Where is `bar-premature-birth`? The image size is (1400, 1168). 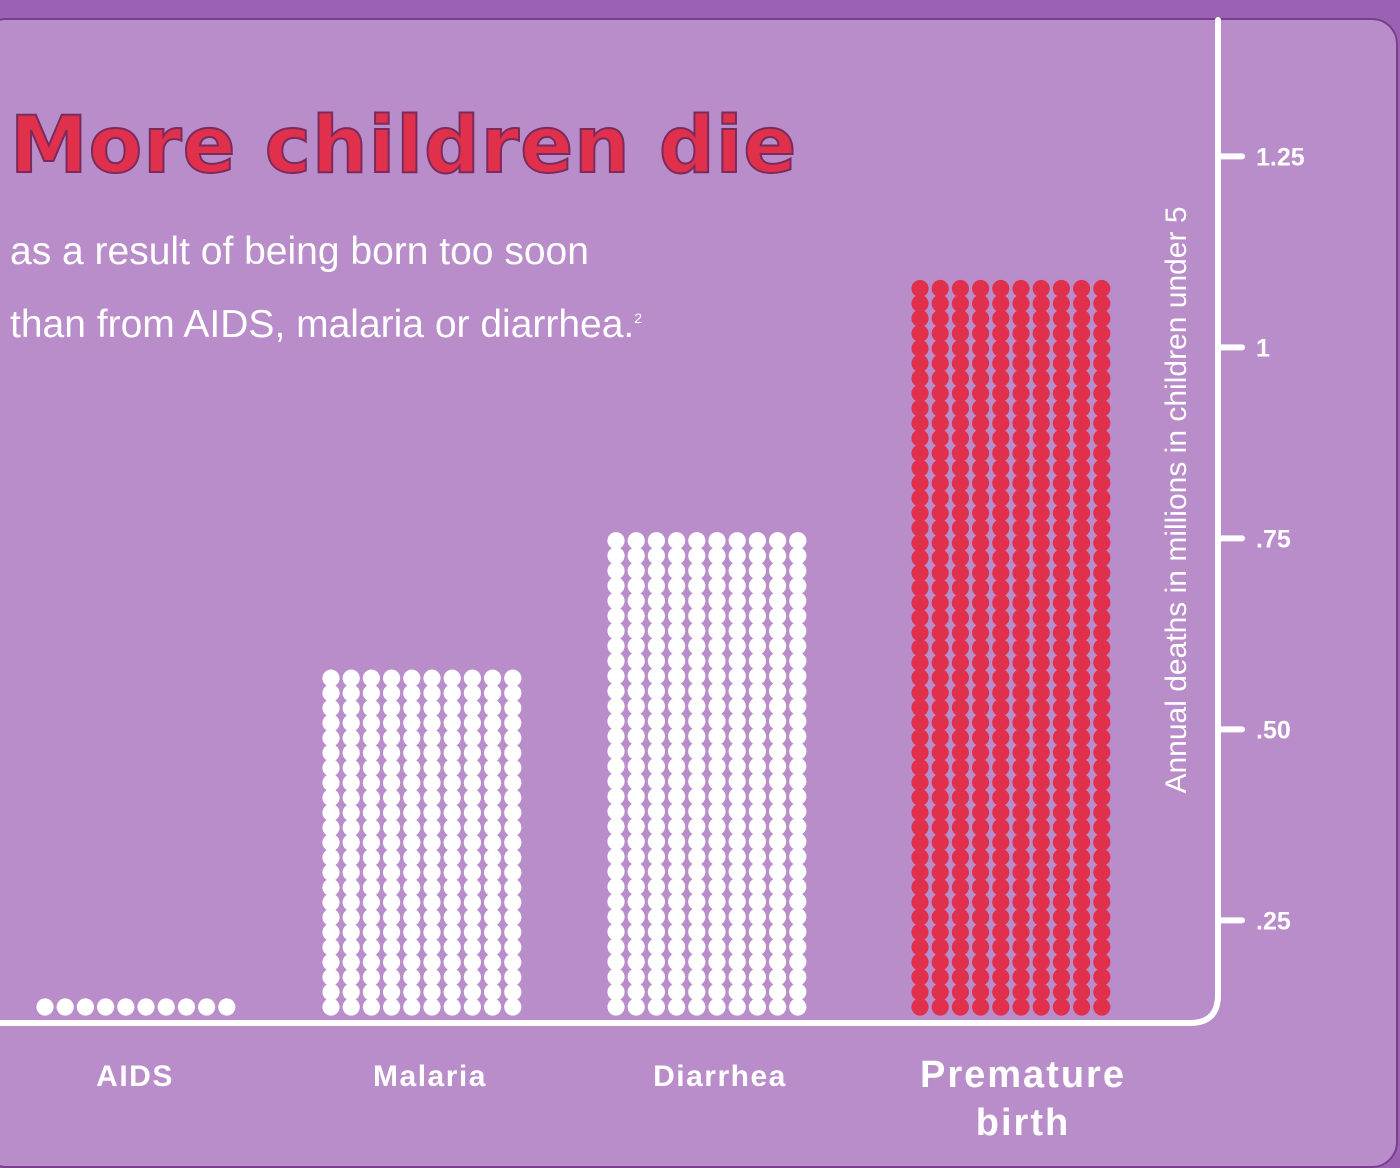 bar-premature-birth is located at coordinates (1011, 647).